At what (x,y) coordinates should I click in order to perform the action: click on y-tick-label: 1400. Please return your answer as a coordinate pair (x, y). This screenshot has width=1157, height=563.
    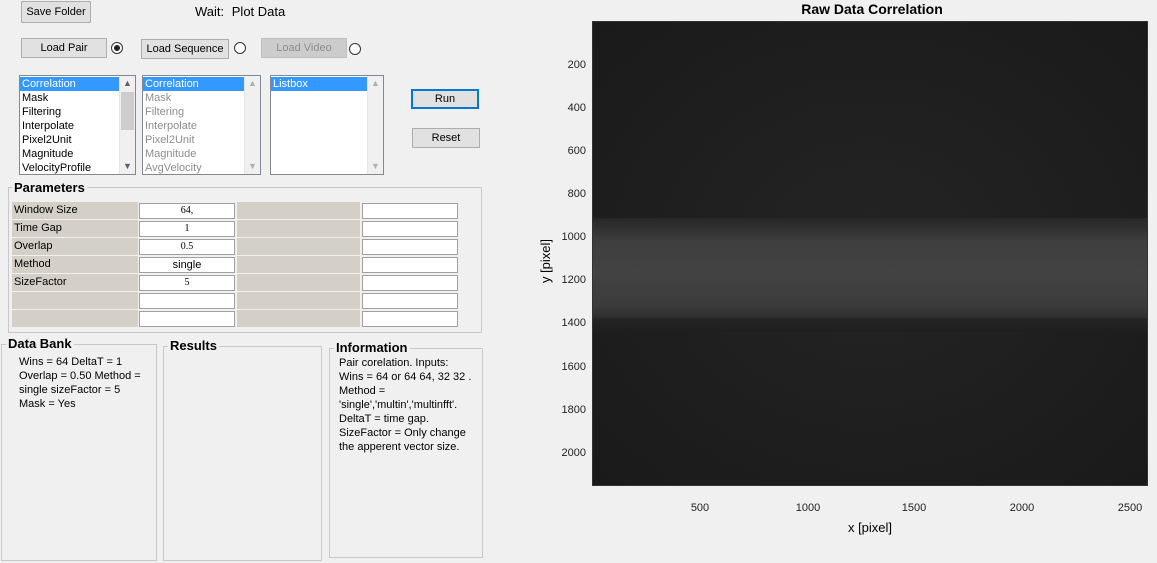
    Looking at the image, I should click on (573, 323).